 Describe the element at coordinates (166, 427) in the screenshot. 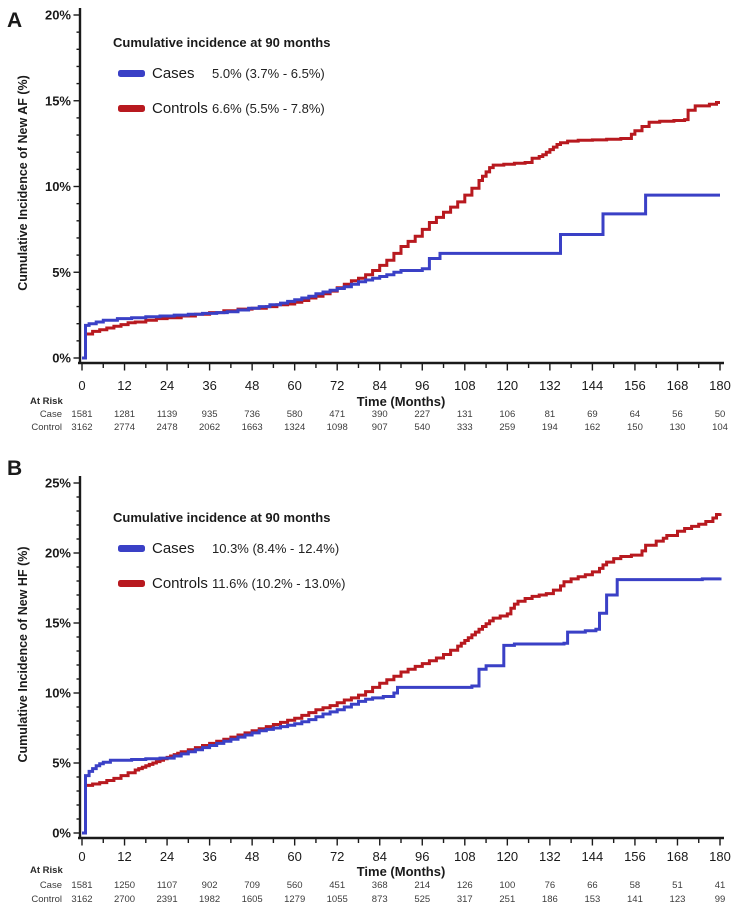

I see `at-risk-value: 2478` at that location.